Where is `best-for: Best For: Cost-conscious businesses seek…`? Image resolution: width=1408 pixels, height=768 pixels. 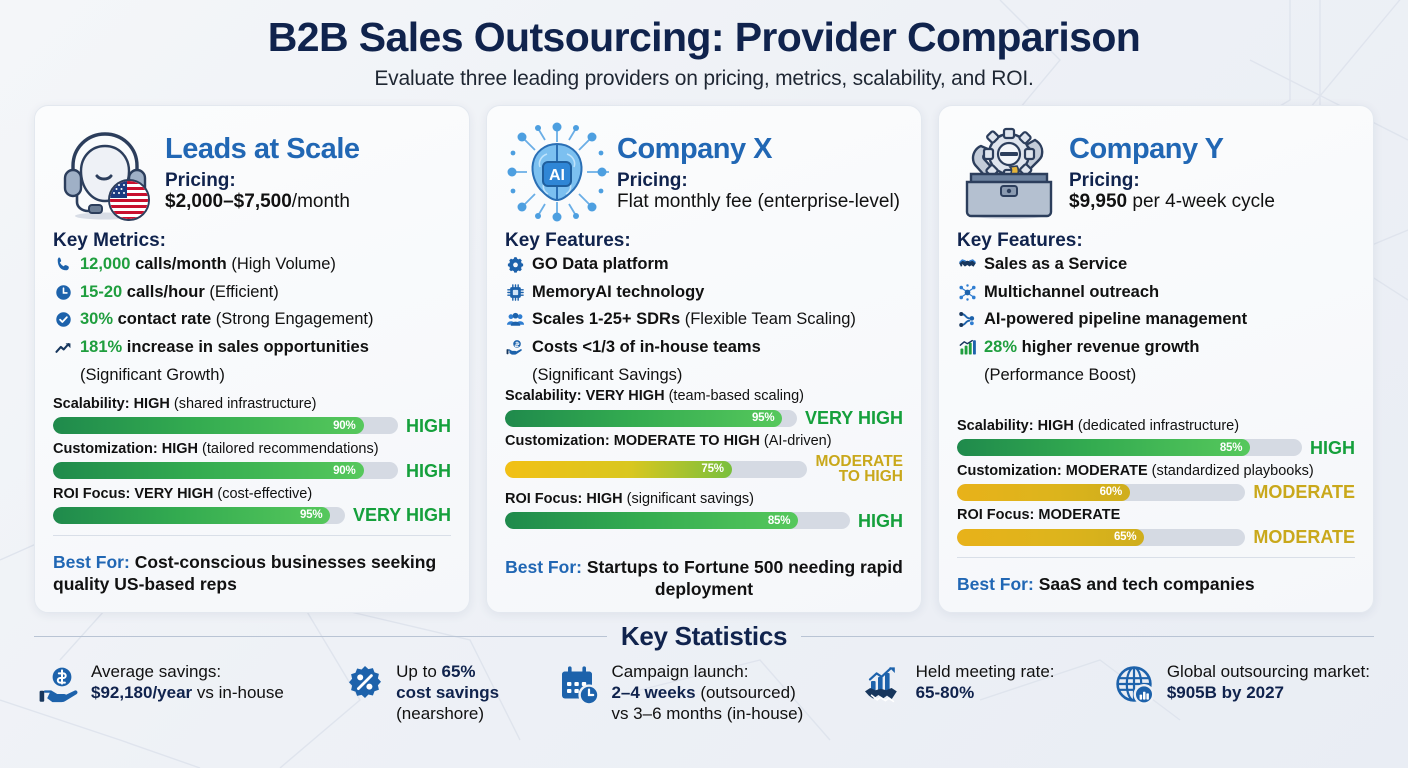
best-for: Best For: Cost-conscious businesses seek… is located at coordinates (252, 574).